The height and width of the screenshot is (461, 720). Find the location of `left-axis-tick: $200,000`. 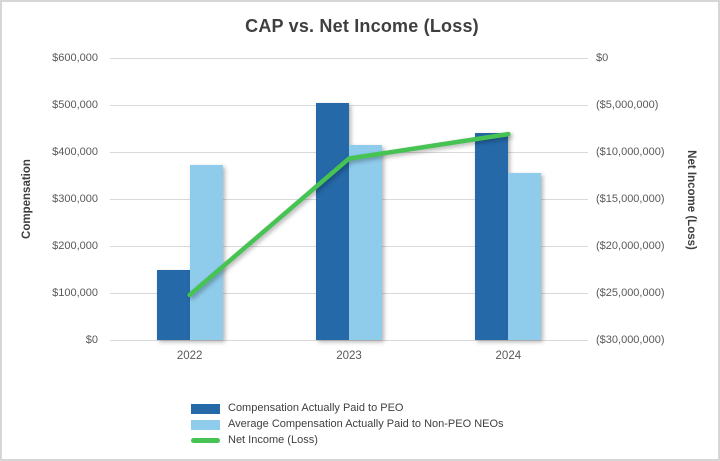

left-axis-tick: $200,000 is located at coordinates (75, 246).